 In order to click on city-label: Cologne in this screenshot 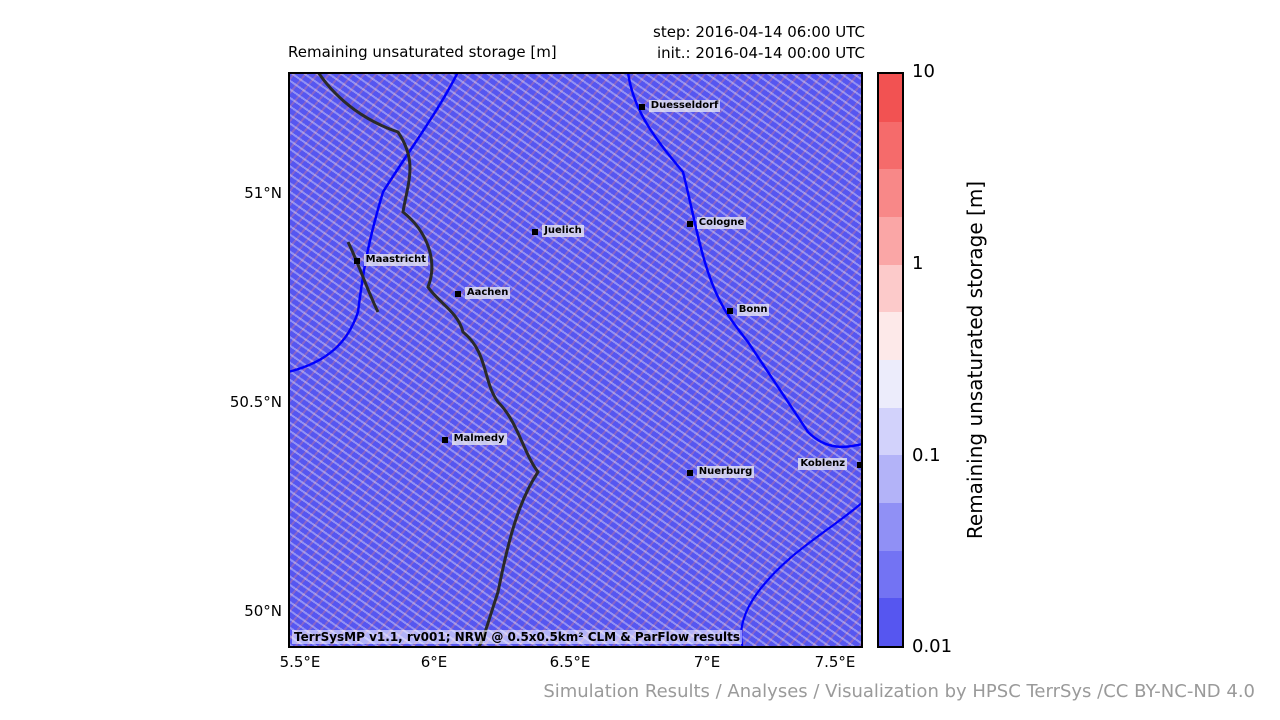, I will do `click(721, 222)`.